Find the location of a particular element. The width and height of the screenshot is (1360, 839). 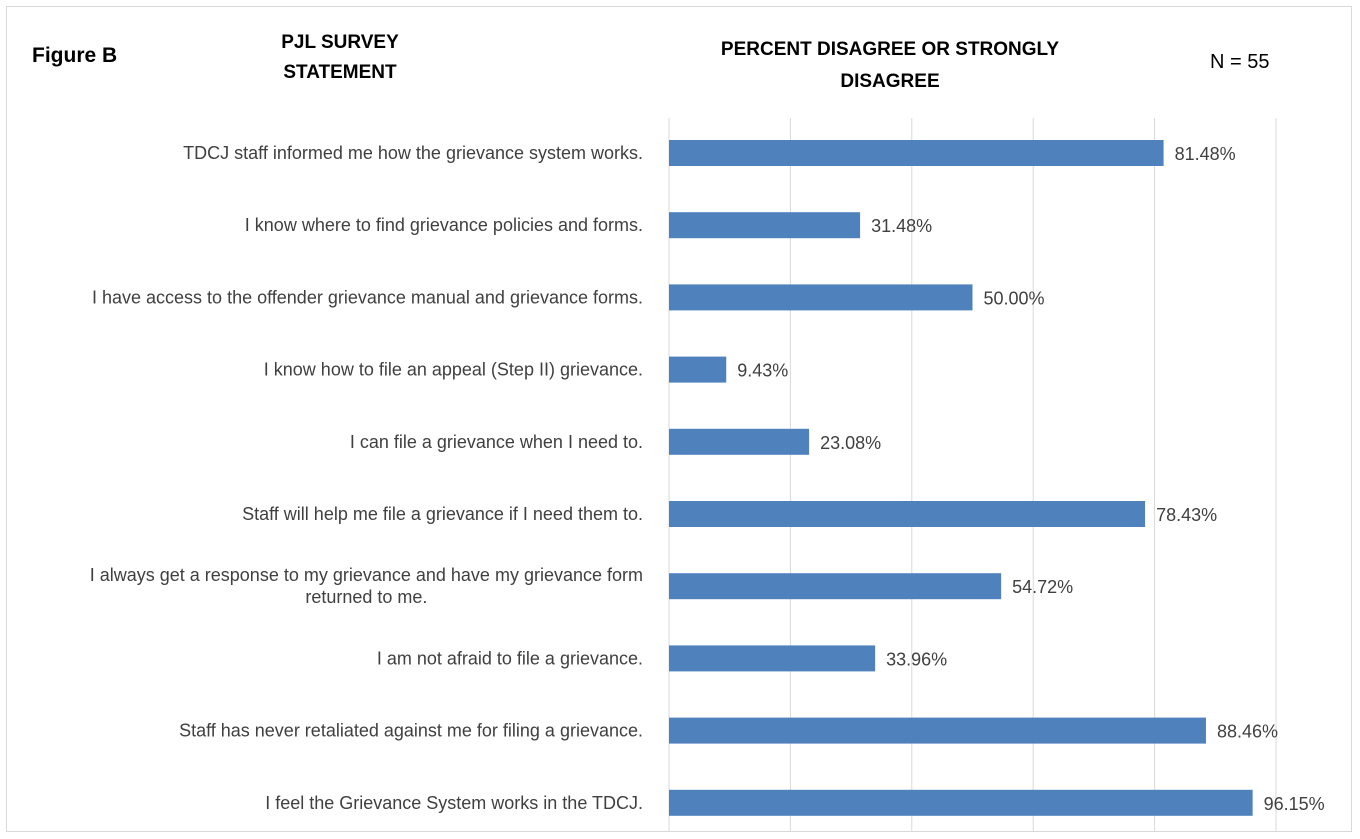

value-label-3: 9.43% is located at coordinates (762, 371).